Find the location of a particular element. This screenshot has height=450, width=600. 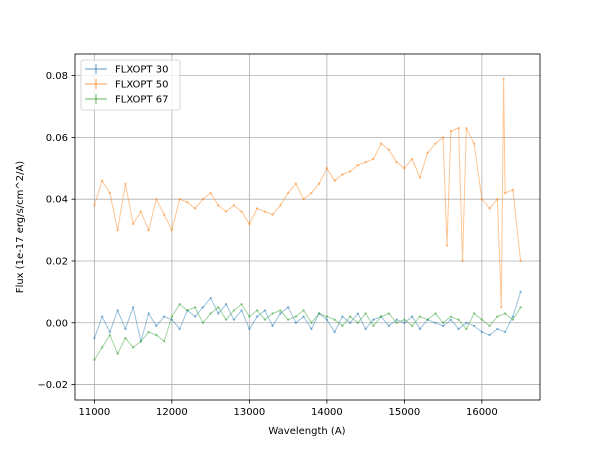

y-tick-label: −0.02 is located at coordinates (52, 385).